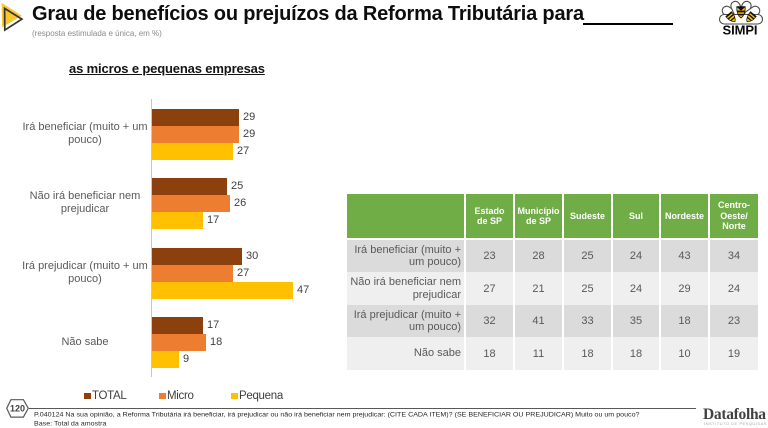 The width and height of the screenshot is (768, 428). I want to click on svg-text: SIMPI, so click(740, 30).